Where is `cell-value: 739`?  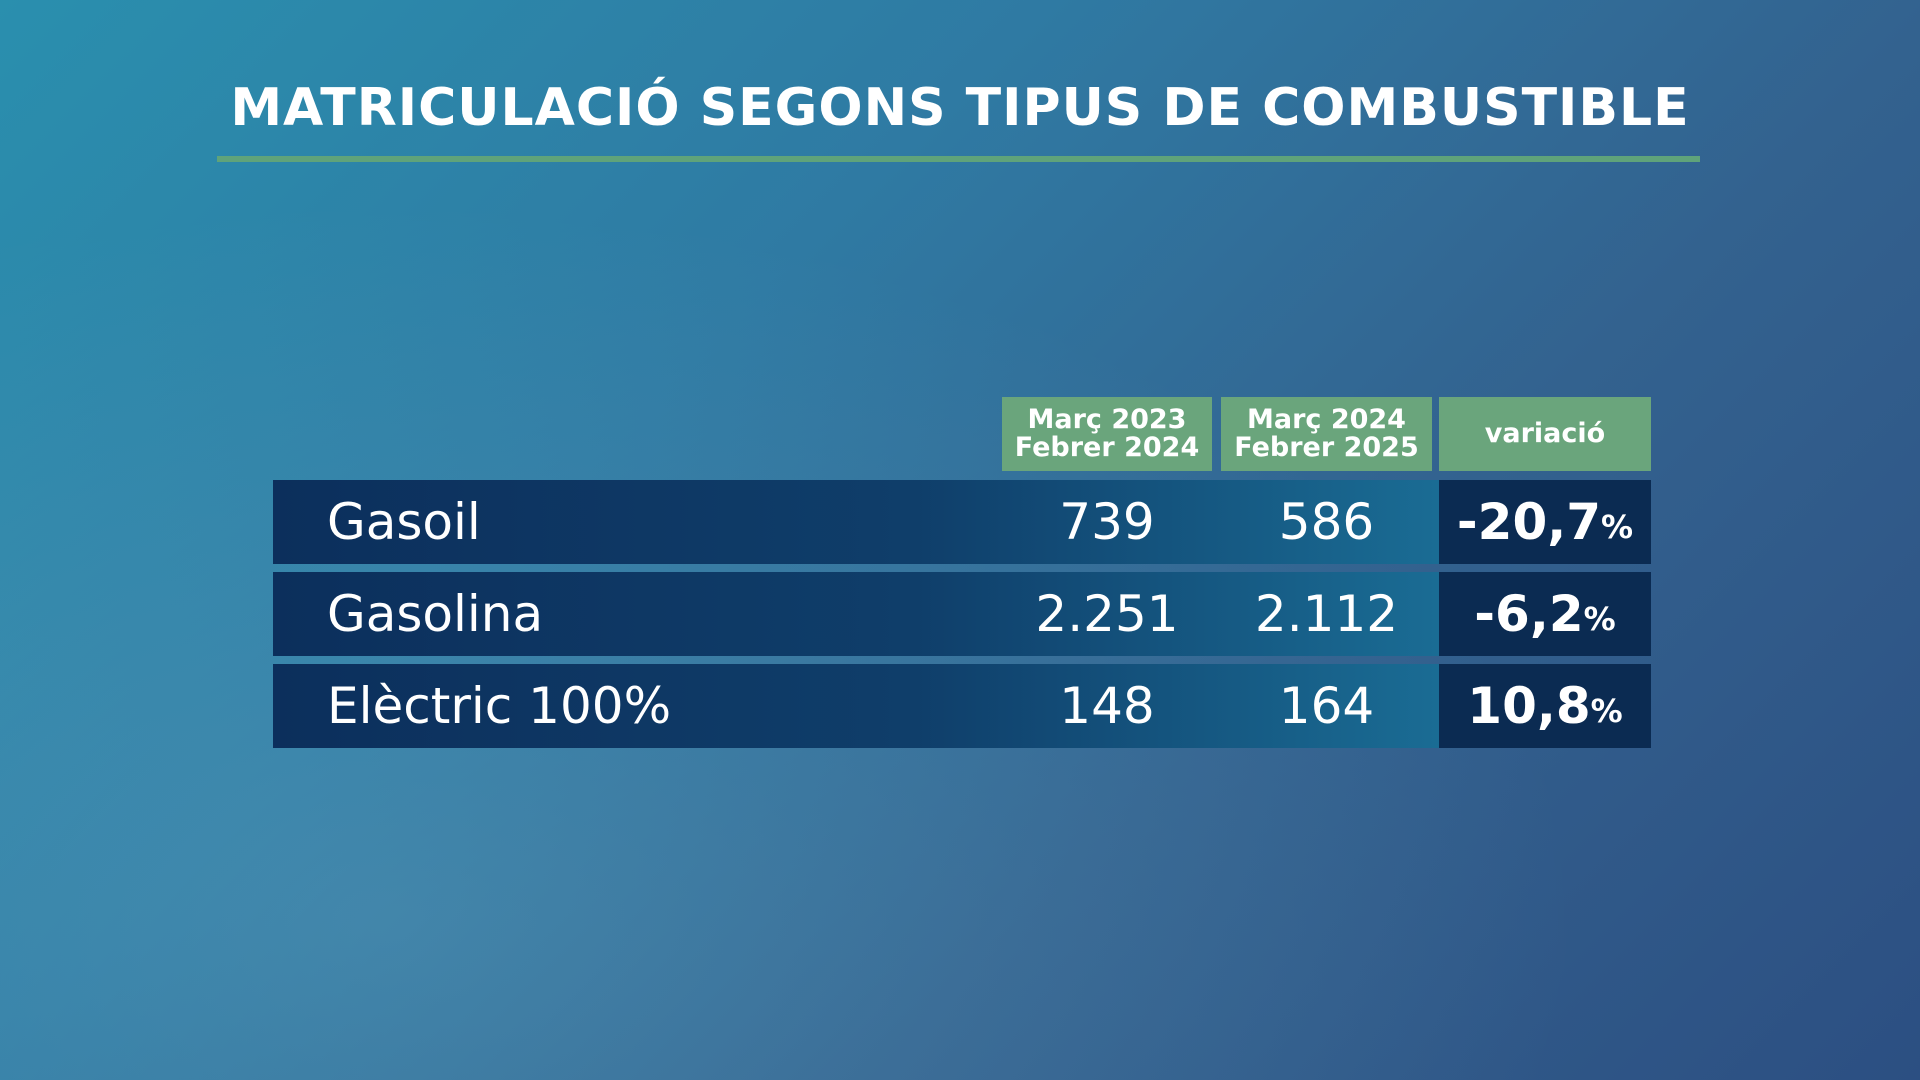 cell-value: 739 is located at coordinates (1107, 522).